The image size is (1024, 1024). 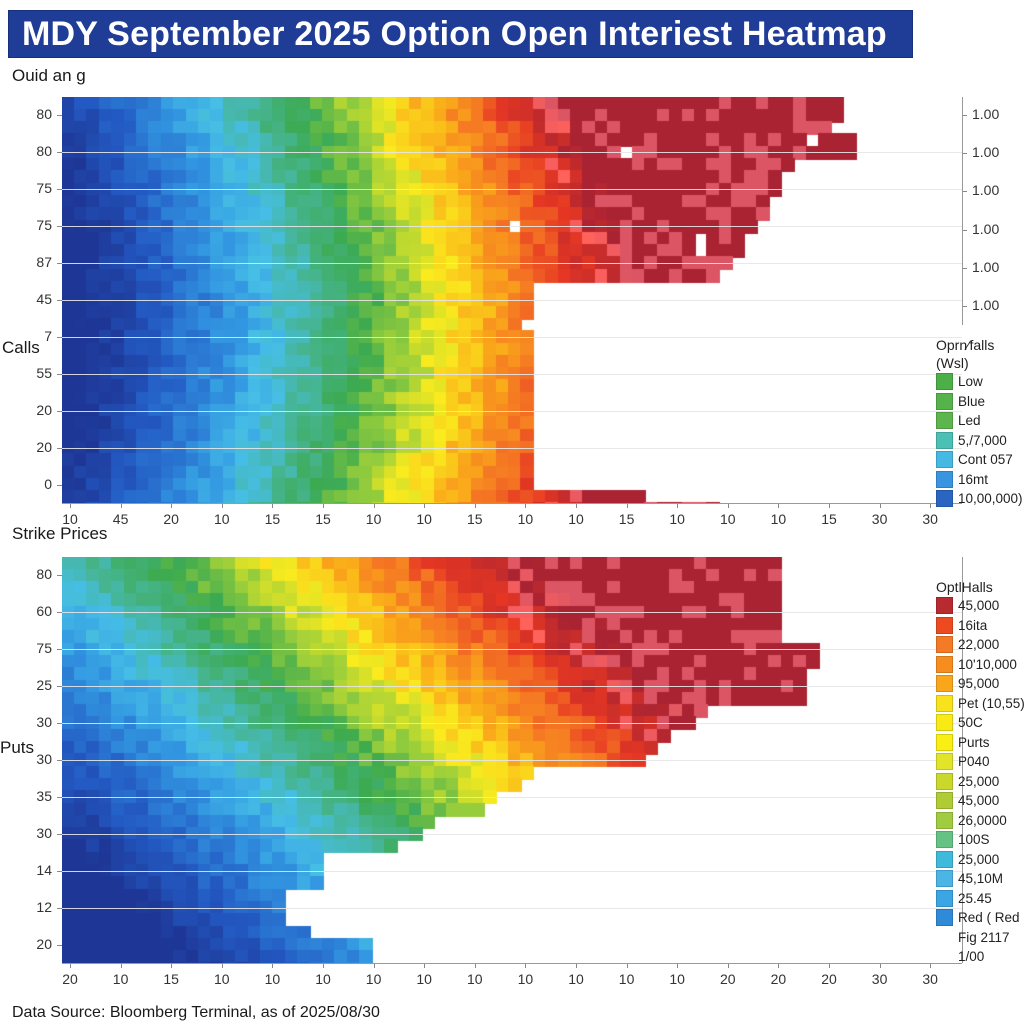 I want to click on legend-item-label: 50C, so click(x=970, y=723).